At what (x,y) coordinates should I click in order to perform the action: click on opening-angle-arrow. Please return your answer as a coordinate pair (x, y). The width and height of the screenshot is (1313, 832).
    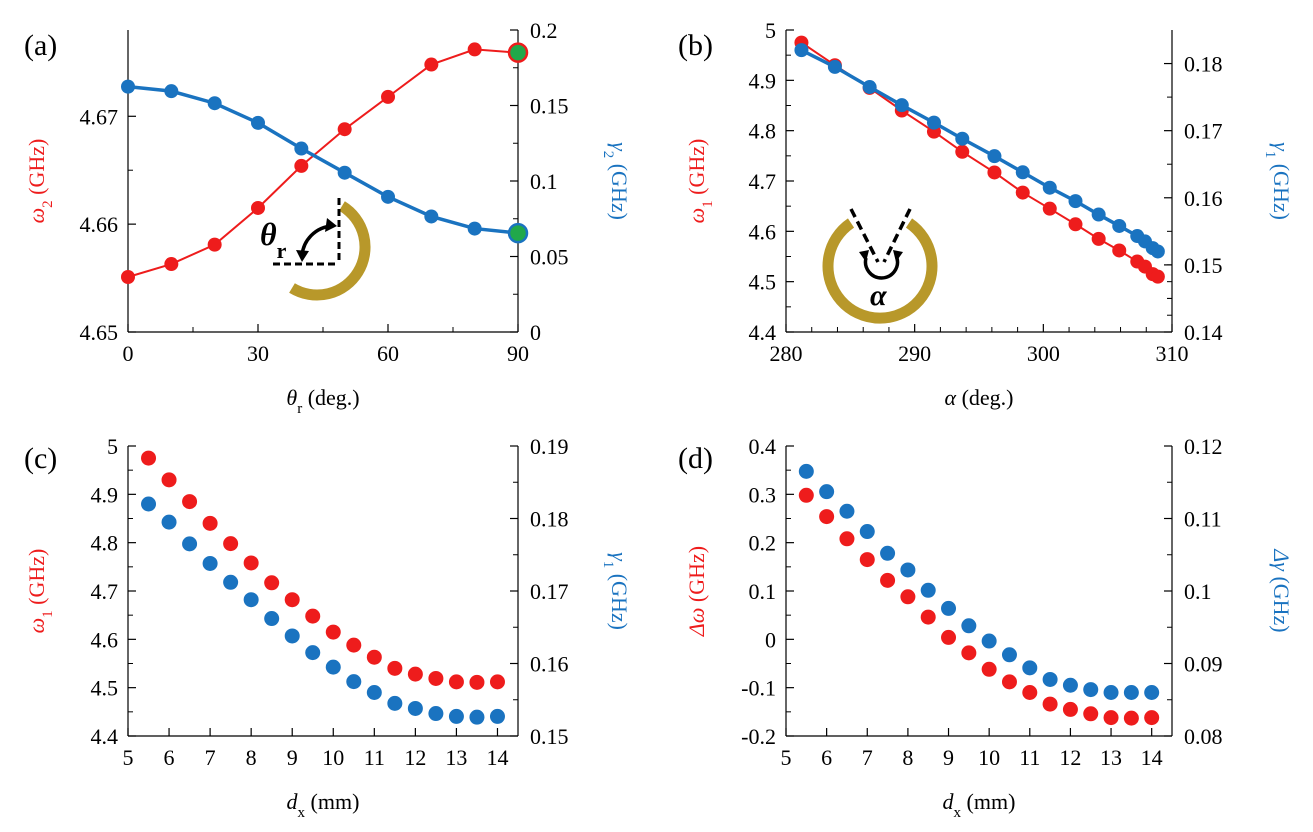
    Looking at the image, I should click on (881, 268).